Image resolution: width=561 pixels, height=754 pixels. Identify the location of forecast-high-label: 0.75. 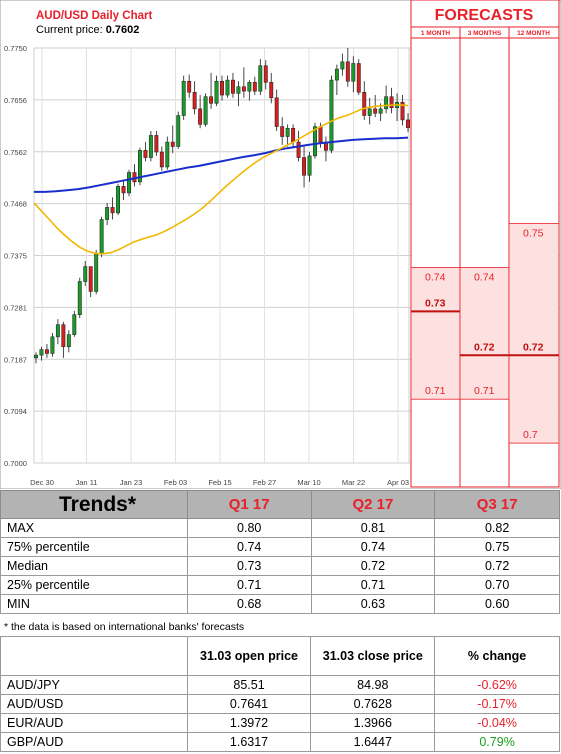
(533, 234).